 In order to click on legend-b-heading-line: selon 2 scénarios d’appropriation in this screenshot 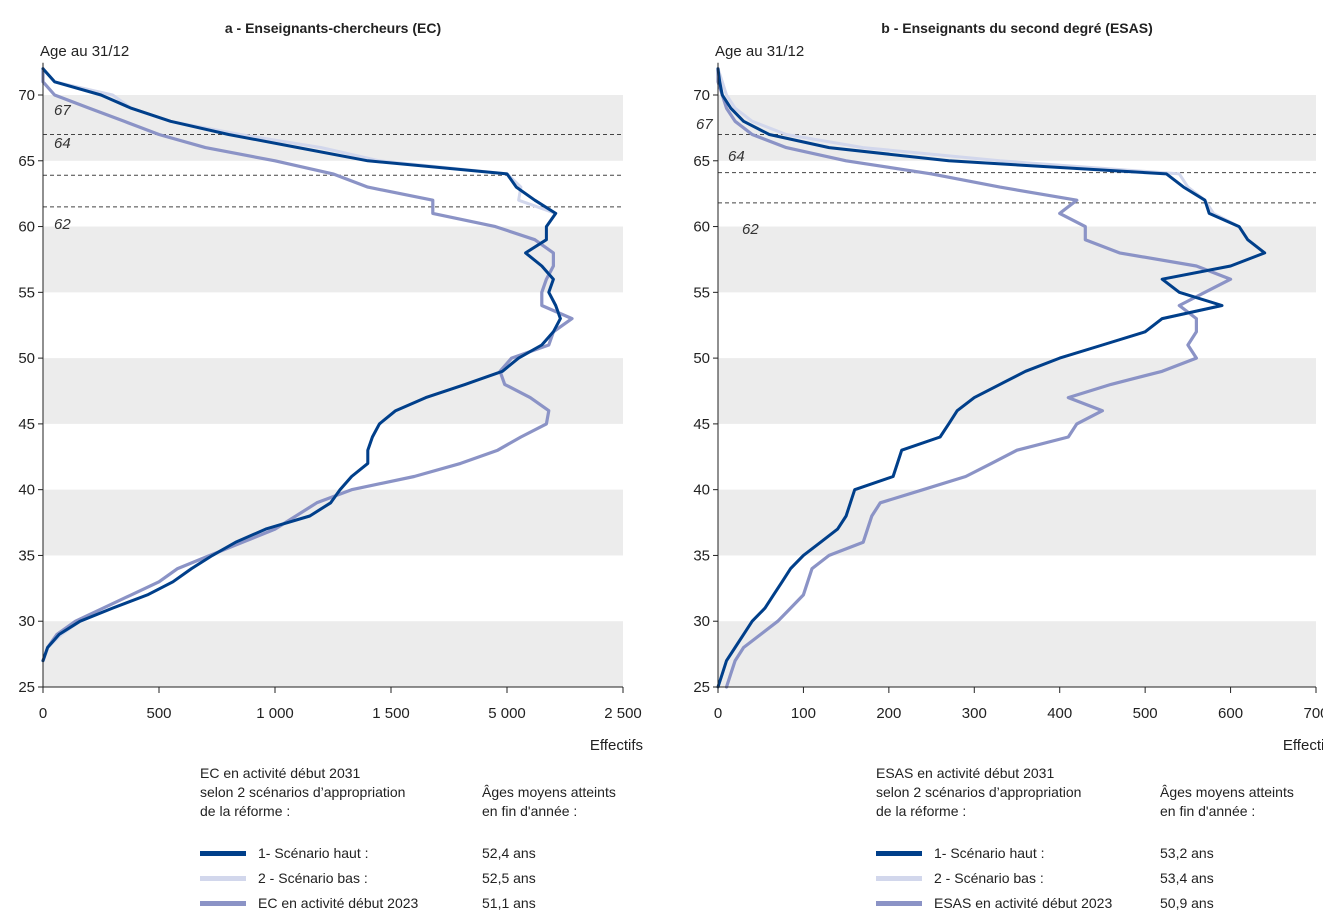, I will do `click(979, 792)`.